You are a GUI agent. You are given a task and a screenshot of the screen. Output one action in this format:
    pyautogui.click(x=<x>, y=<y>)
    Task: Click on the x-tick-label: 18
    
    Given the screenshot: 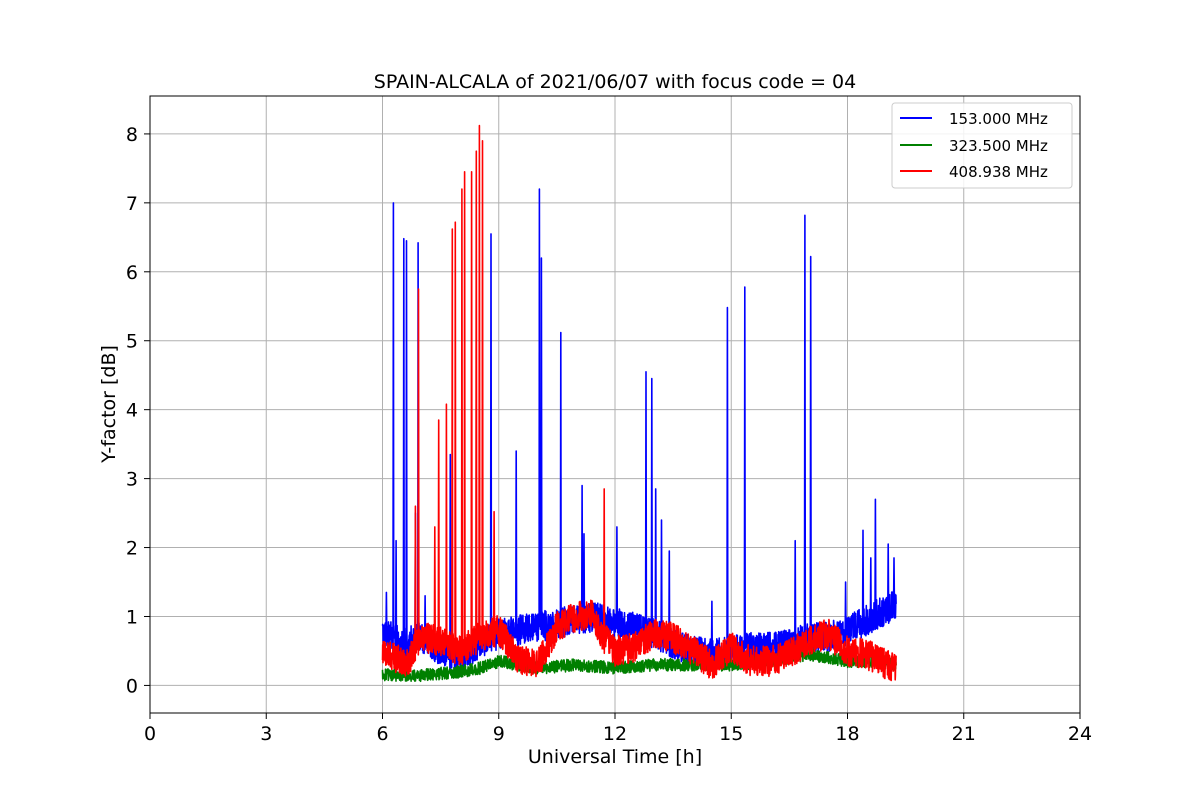 What is the action you would take?
    pyautogui.click(x=847, y=734)
    